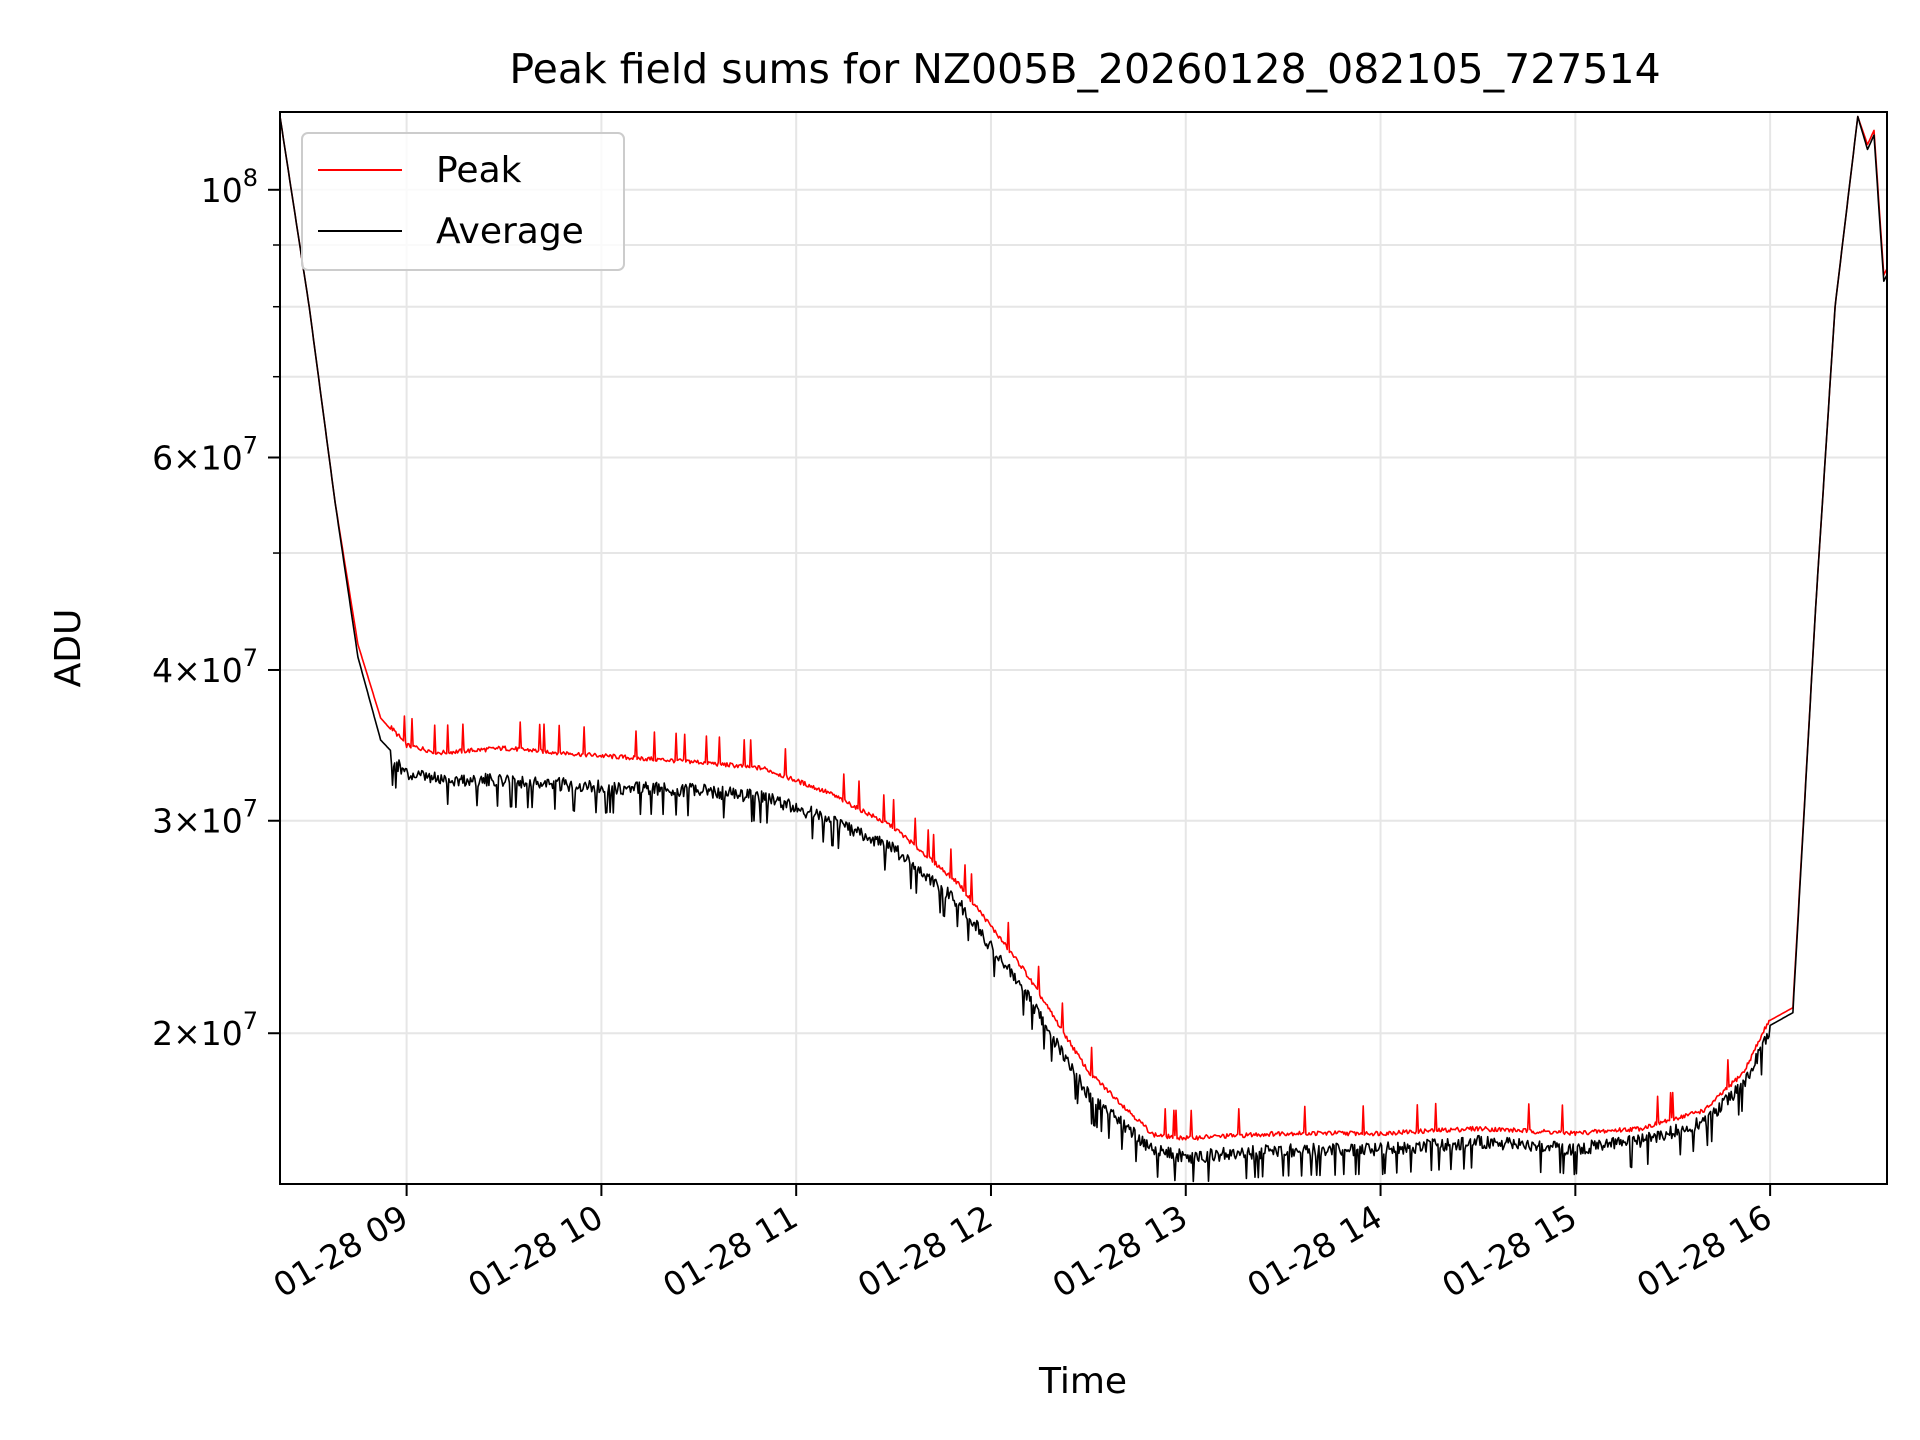 This screenshot has width=1920, height=1440. What do you see at coordinates (479, 170) in the screenshot?
I see `legend-label-peak: Peak` at bounding box center [479, 170].